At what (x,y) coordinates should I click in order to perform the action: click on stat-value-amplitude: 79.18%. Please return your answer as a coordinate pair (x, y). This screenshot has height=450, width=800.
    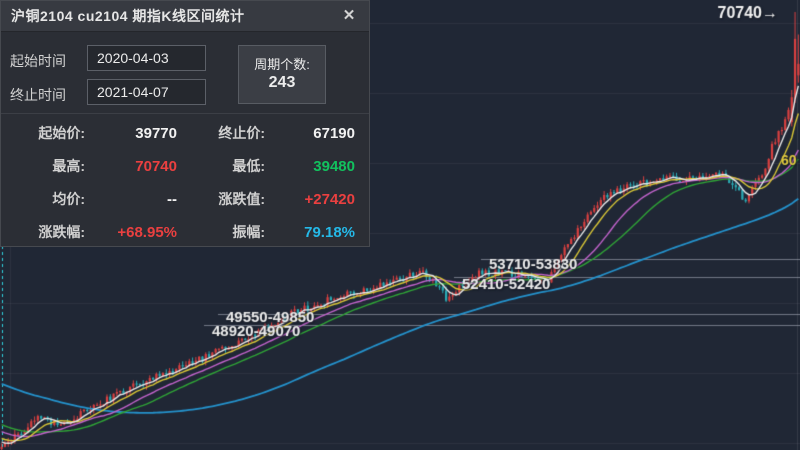
    Looking at the image, I should click on (329, 232).